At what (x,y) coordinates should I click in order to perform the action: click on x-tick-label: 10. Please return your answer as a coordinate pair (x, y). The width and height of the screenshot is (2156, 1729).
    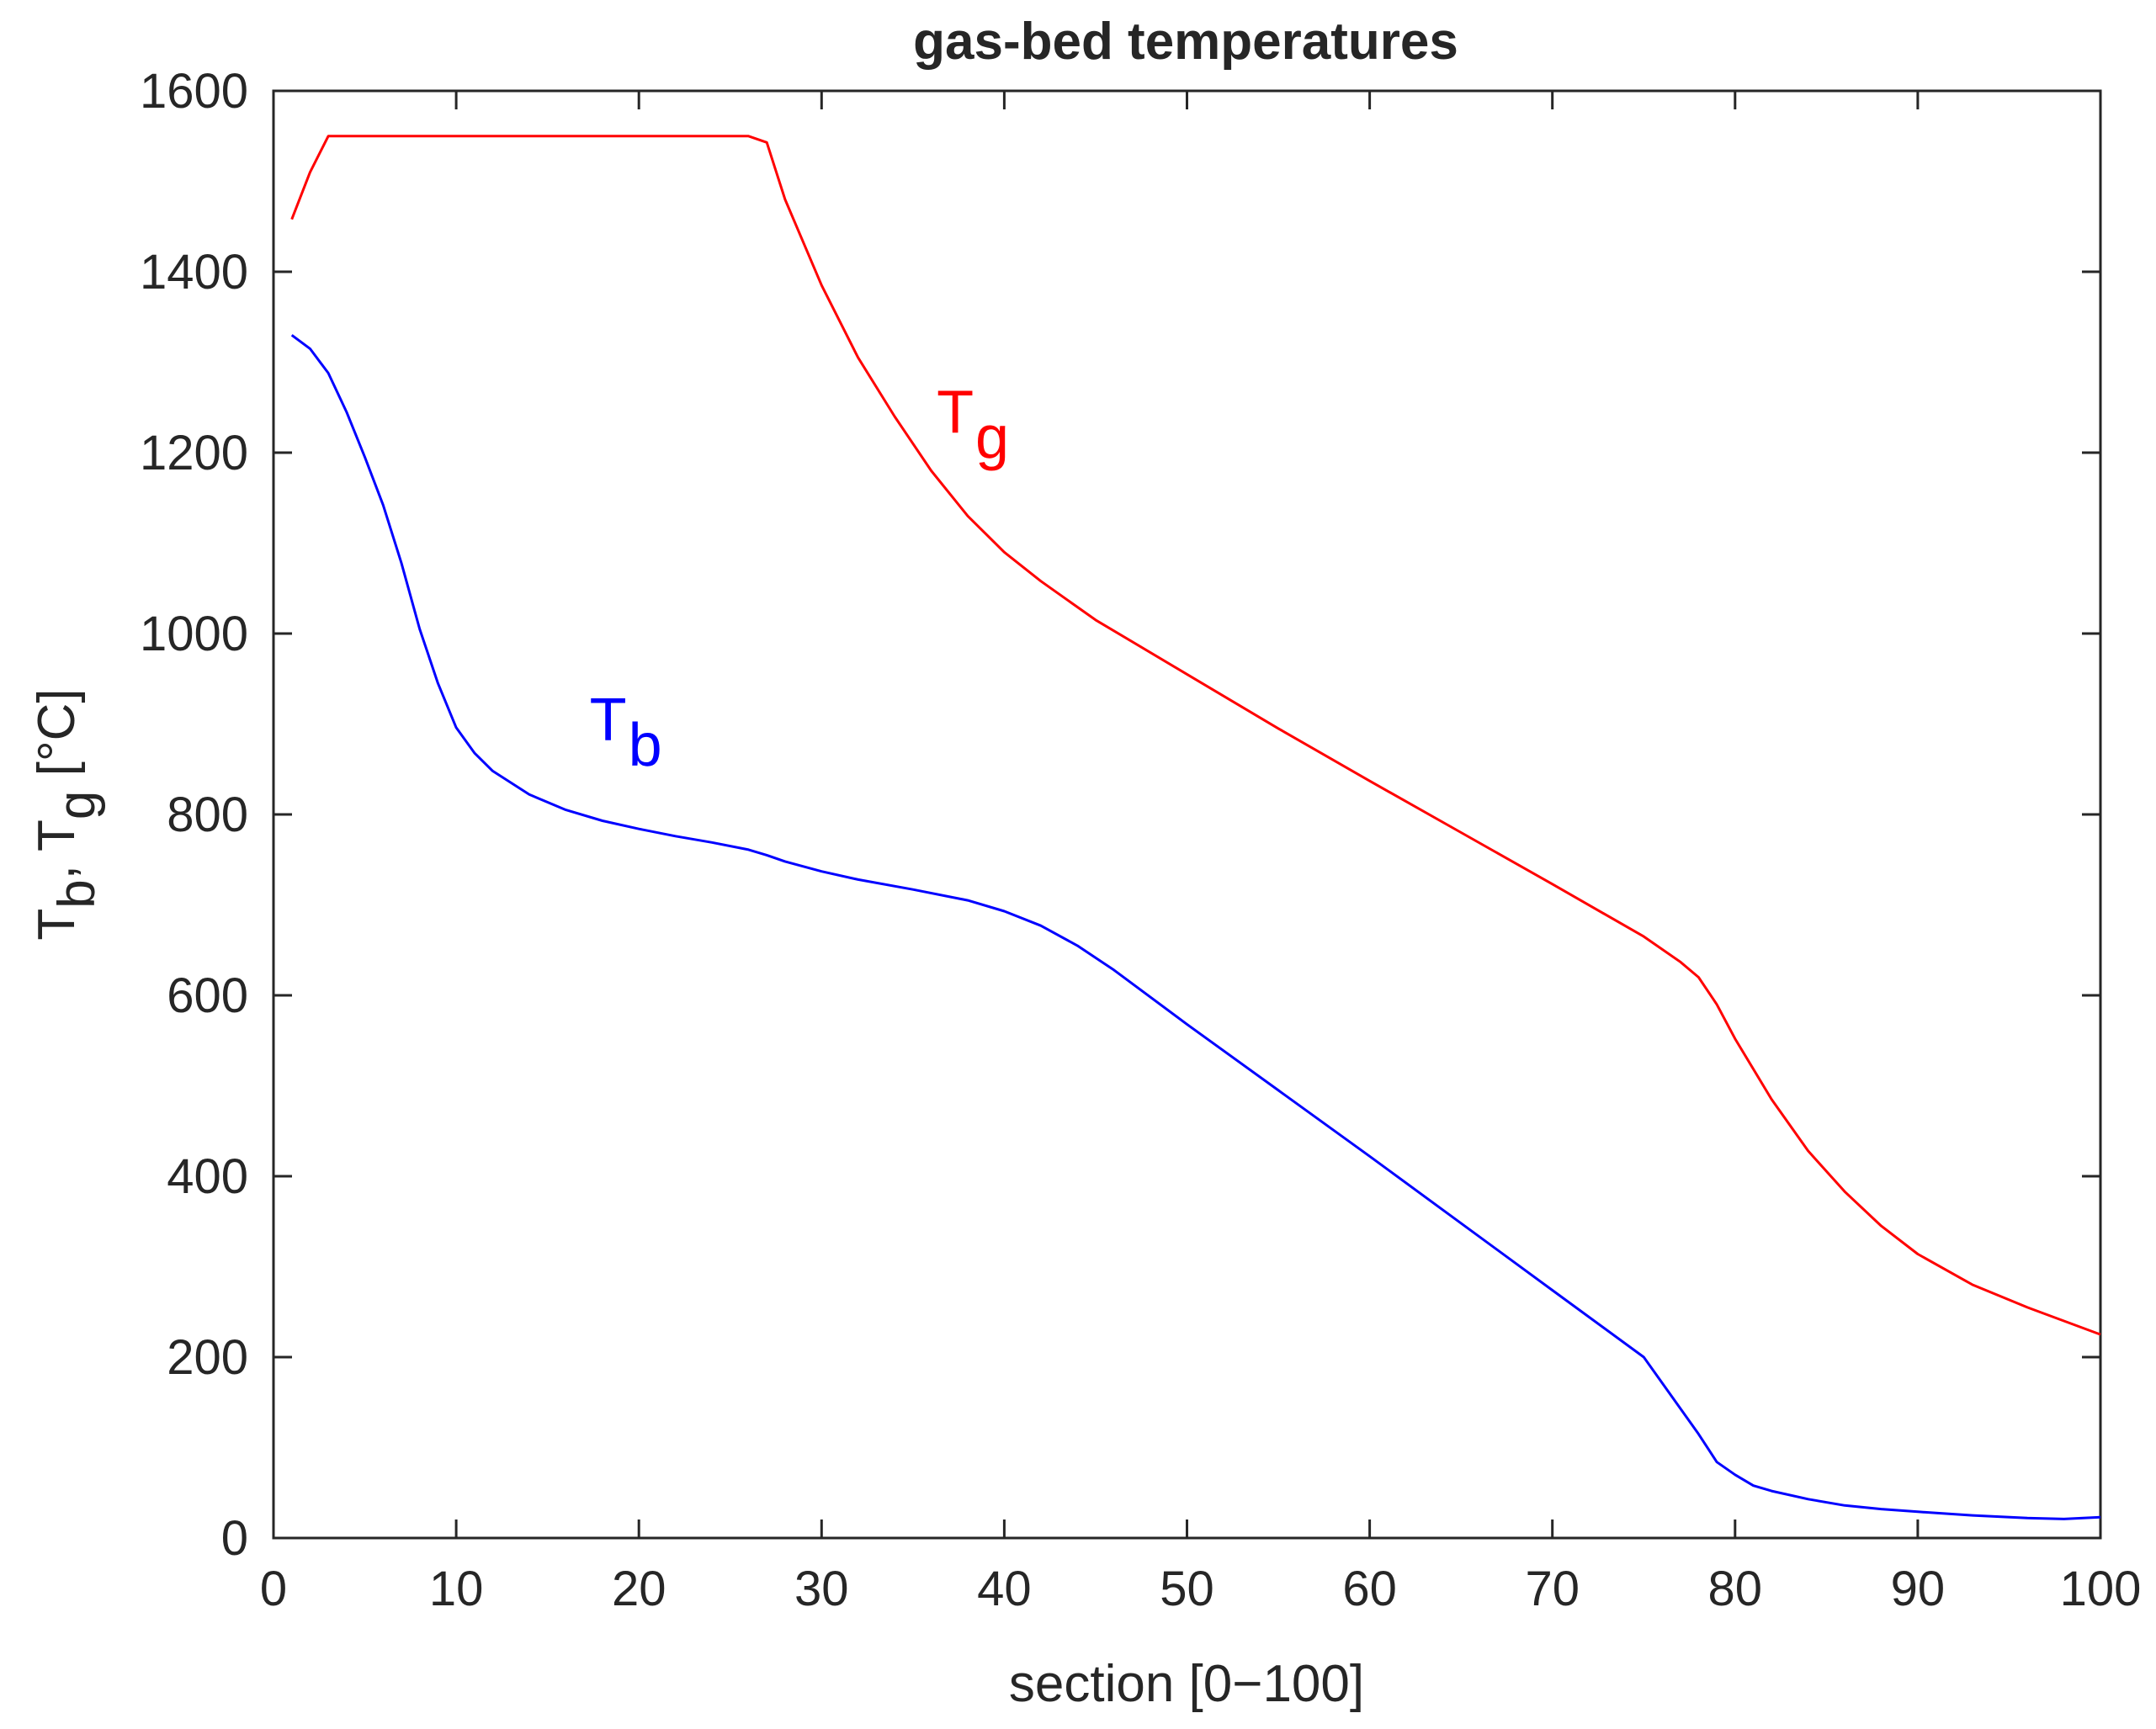
    Looking at the image, I should click on (456, 1589).